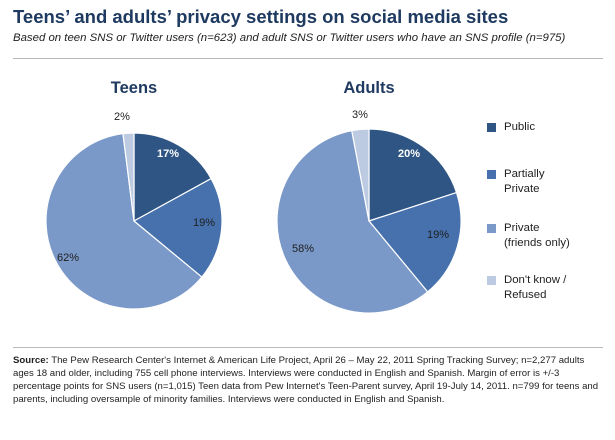  Describe the element at coordinates (409, 154) in the screenshot. I see `adults-label-public: 20%` at that location.